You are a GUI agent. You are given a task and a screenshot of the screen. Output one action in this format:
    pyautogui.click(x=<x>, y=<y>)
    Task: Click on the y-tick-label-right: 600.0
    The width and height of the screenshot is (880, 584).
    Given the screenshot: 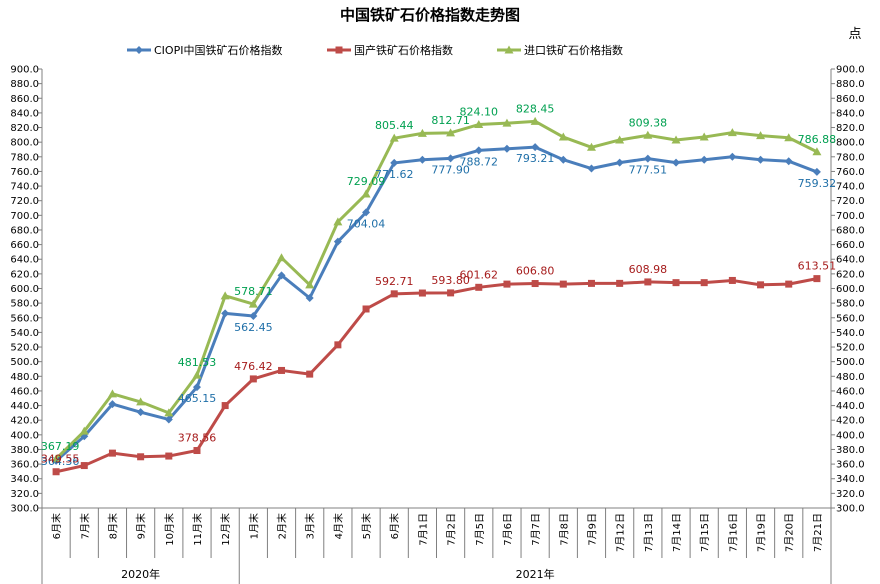 What is the action you would take?
    pyautogui.click(x=850, y=289)
    